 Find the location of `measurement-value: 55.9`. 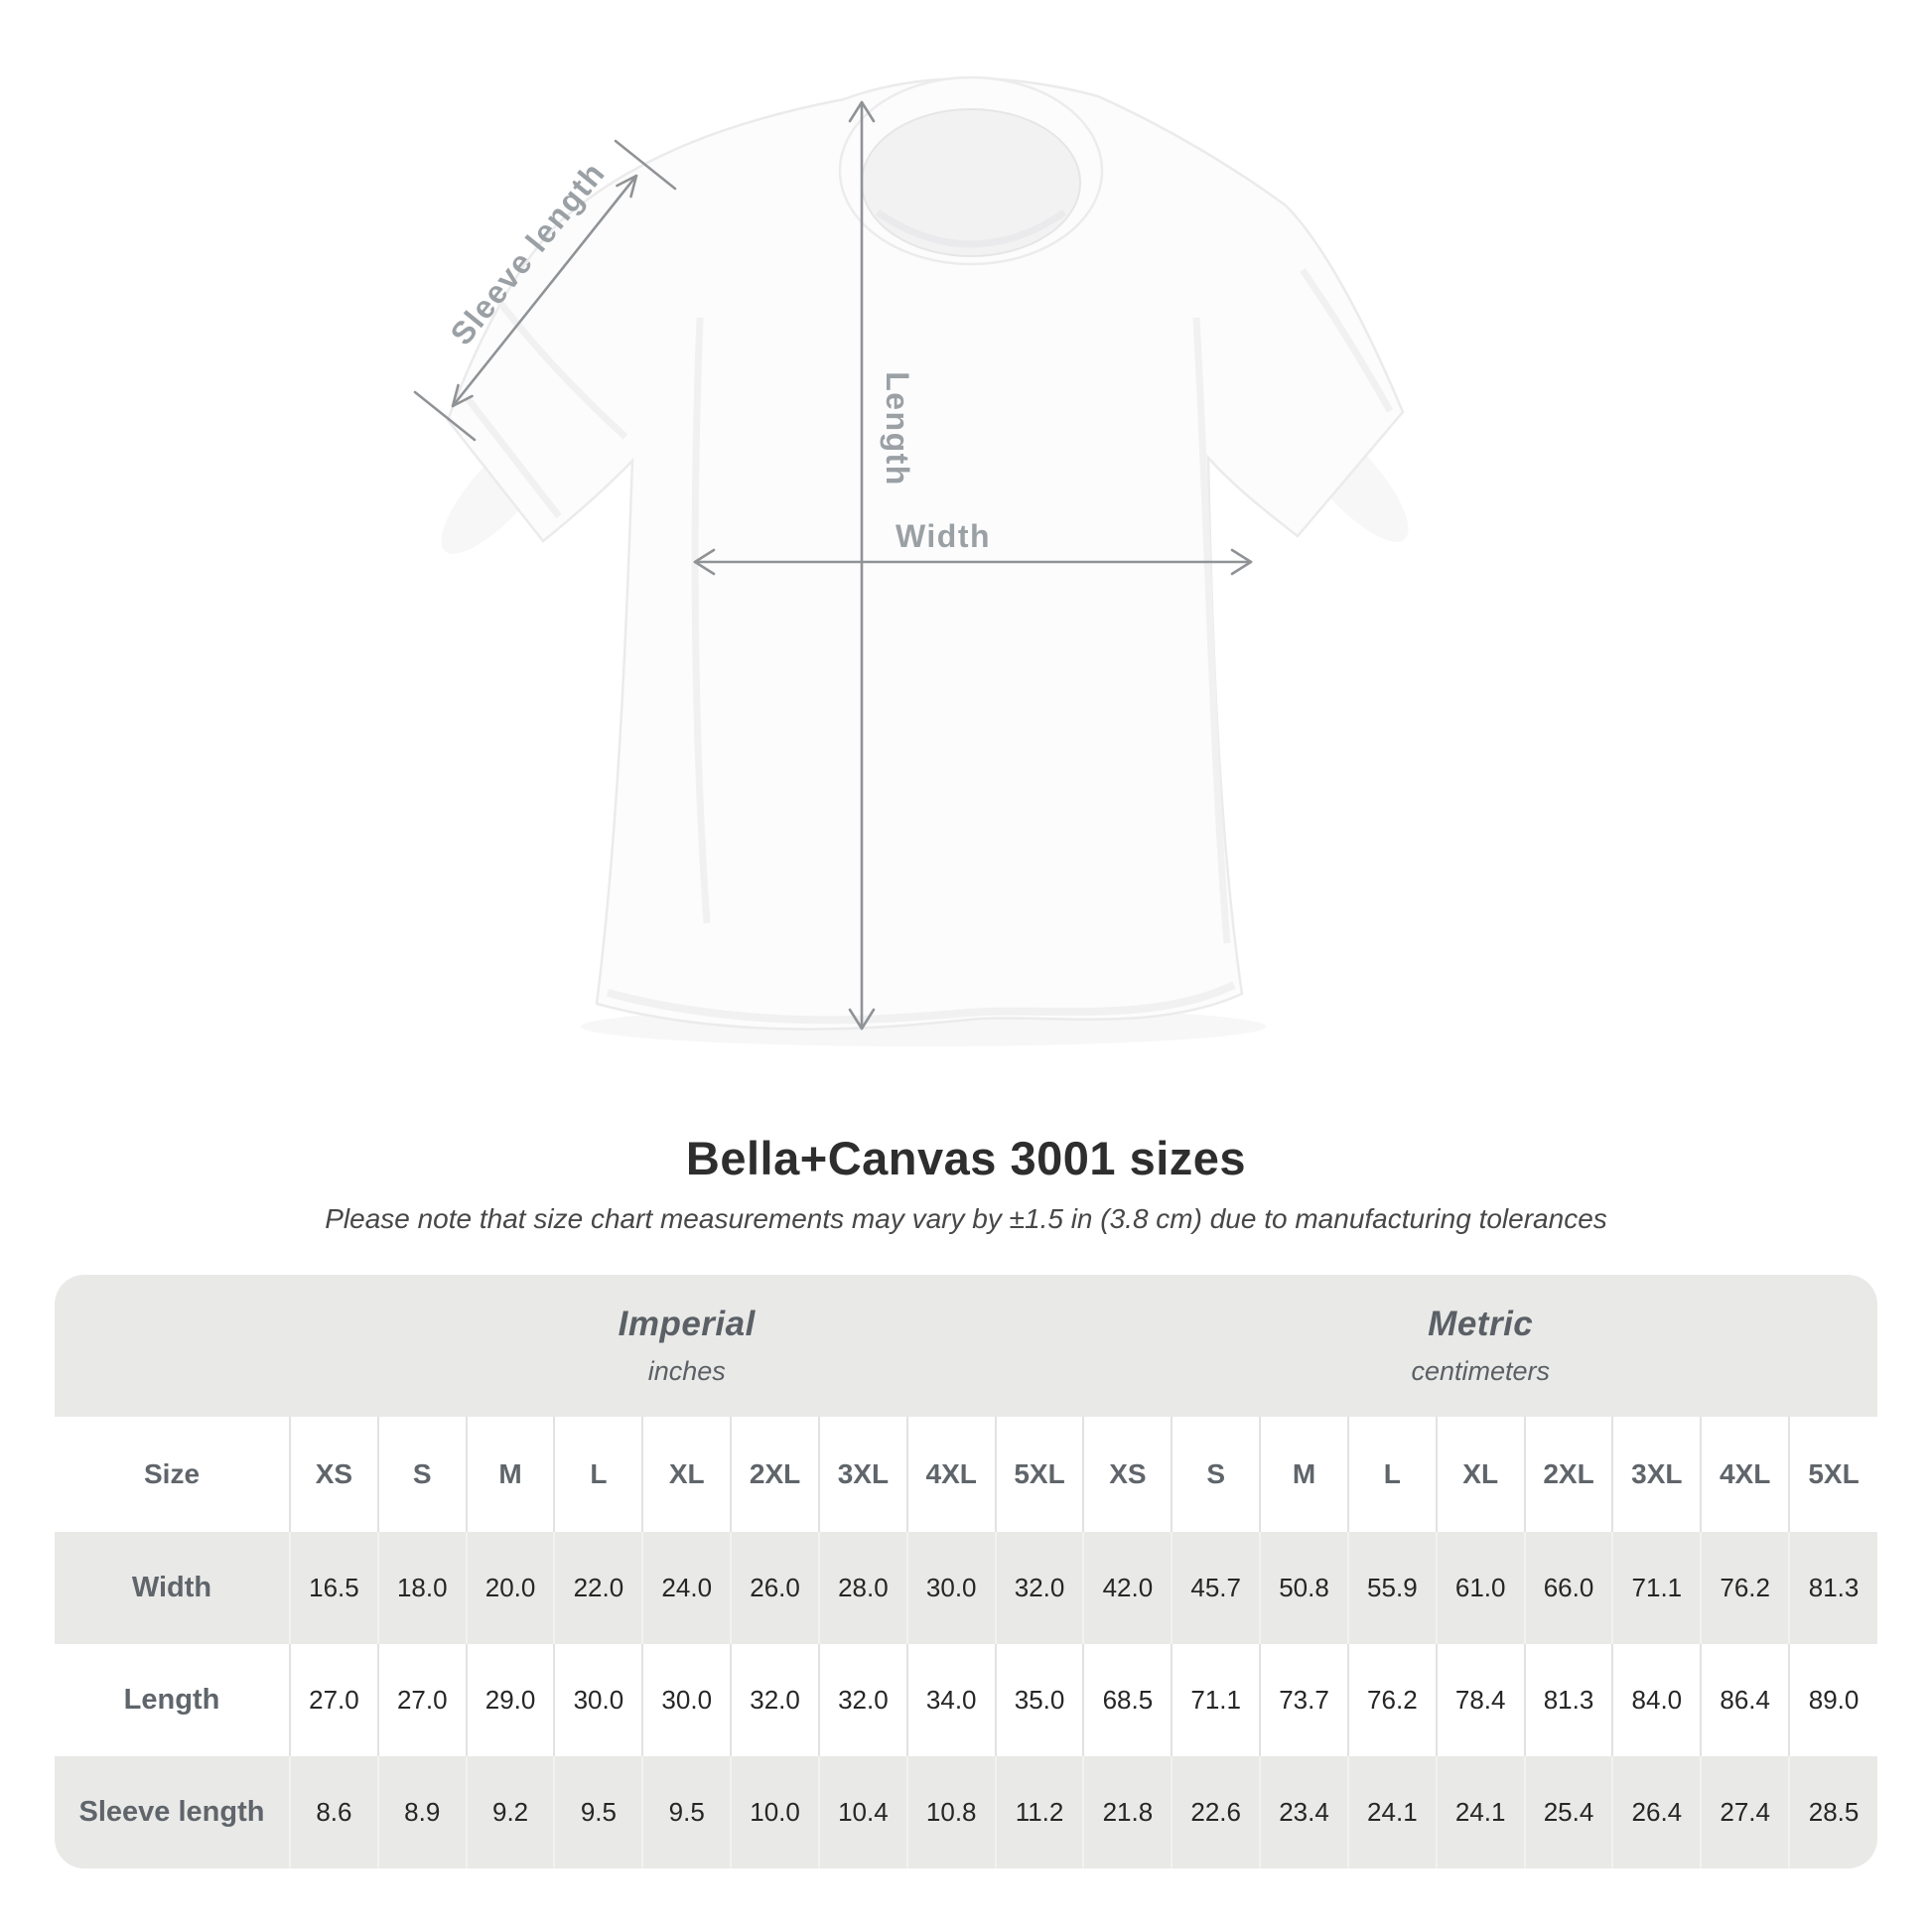

measurement-value: 55.9 is located at coordinates (1393, 1588).